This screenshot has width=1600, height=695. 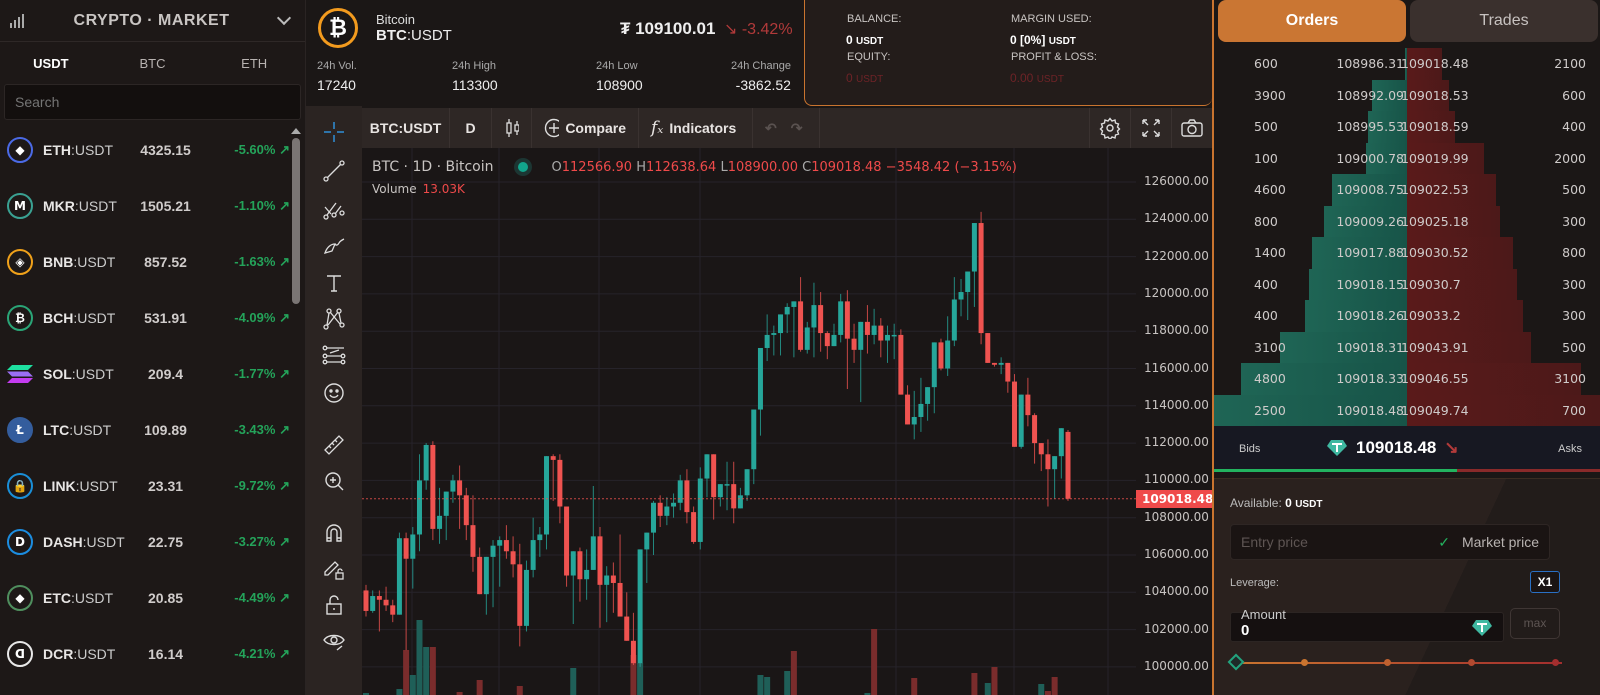 I want to click on coin-quote: :USDT, so click(x=96, y=486).